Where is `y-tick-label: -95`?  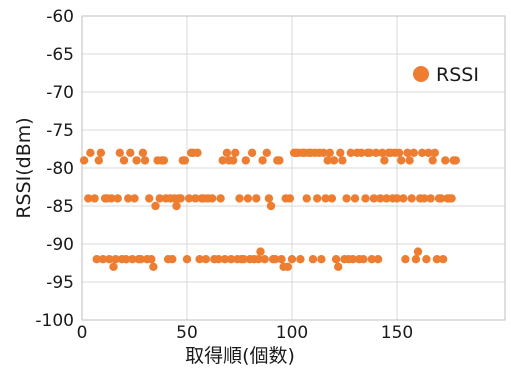
y-tick-label: -95 is located at coordinates (60, 283).